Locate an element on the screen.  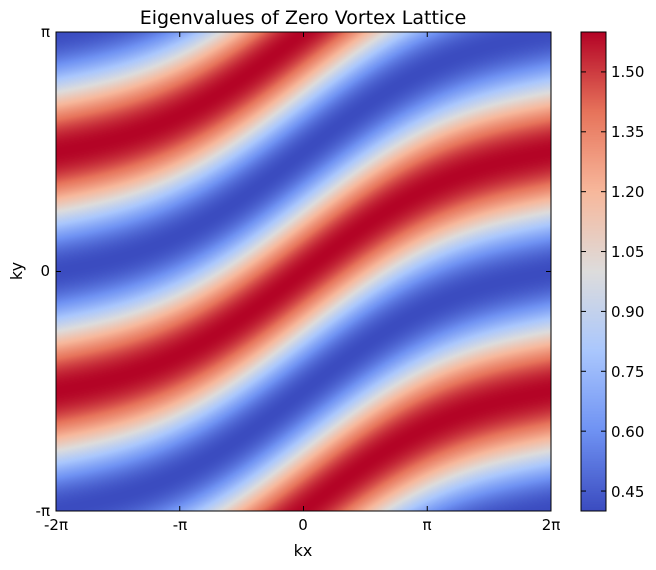
x-tick-label: 2π is located at coordinates (551, 525).